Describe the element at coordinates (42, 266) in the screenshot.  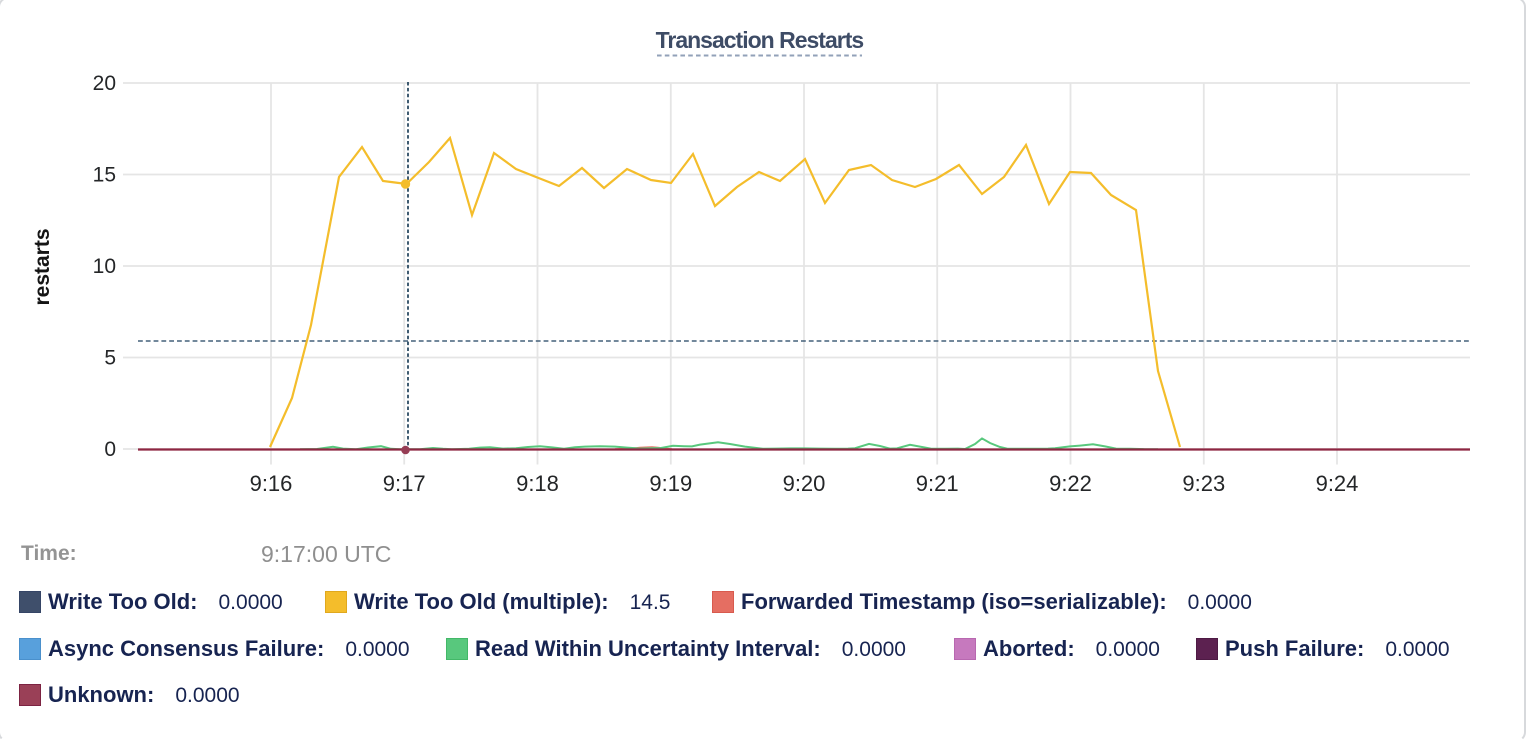
I see `svg-text: restarts` at that location.